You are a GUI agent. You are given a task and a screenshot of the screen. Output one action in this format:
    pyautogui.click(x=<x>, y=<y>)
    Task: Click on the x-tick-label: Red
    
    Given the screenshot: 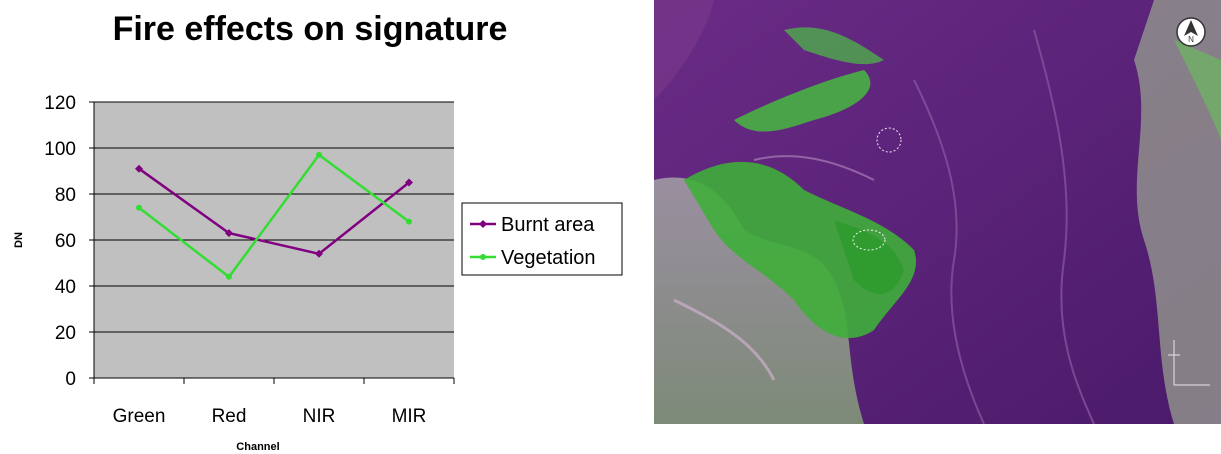 What is the action you would take?
    pyautogui.click(x=229, y=416)
    